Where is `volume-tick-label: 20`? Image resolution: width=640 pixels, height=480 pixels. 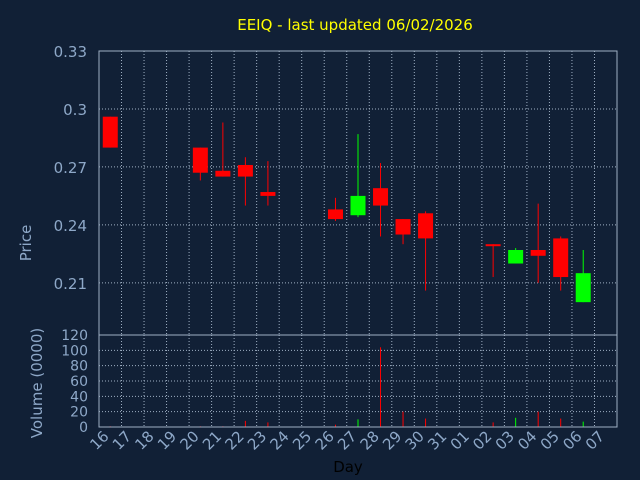 volume-tick-label: 20 is located at coordinates (79, 413).